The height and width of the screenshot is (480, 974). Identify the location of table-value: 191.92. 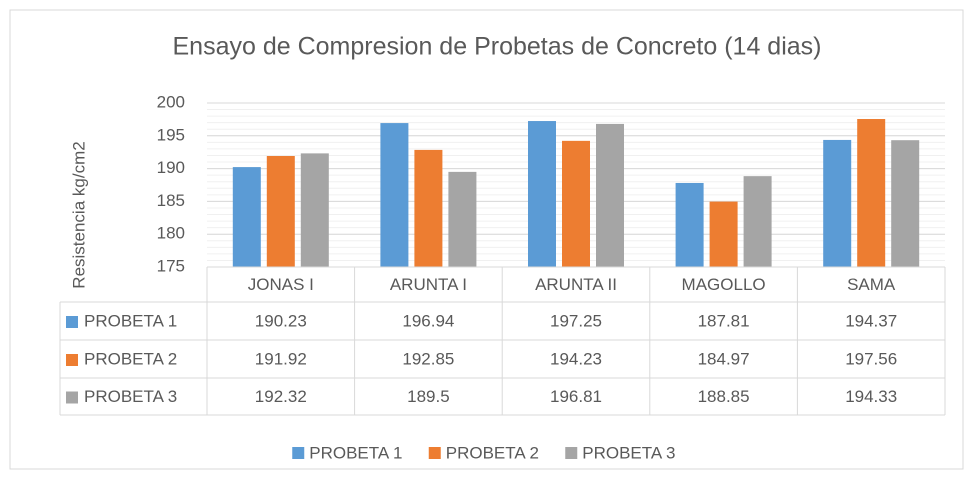
(281, 358).